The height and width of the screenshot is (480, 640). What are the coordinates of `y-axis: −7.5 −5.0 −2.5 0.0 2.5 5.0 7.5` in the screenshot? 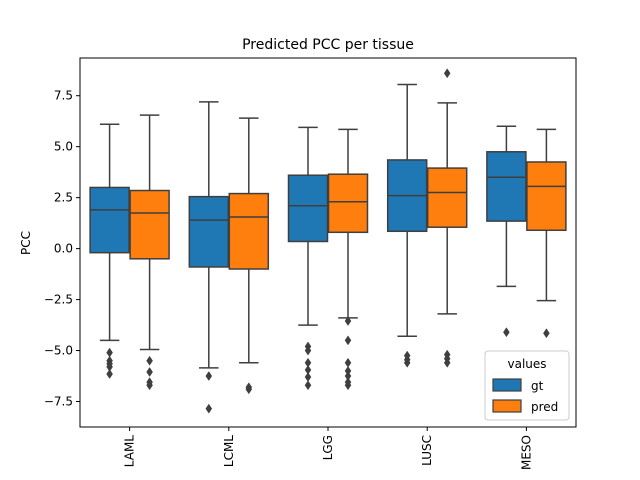 It's located at (62, 249).